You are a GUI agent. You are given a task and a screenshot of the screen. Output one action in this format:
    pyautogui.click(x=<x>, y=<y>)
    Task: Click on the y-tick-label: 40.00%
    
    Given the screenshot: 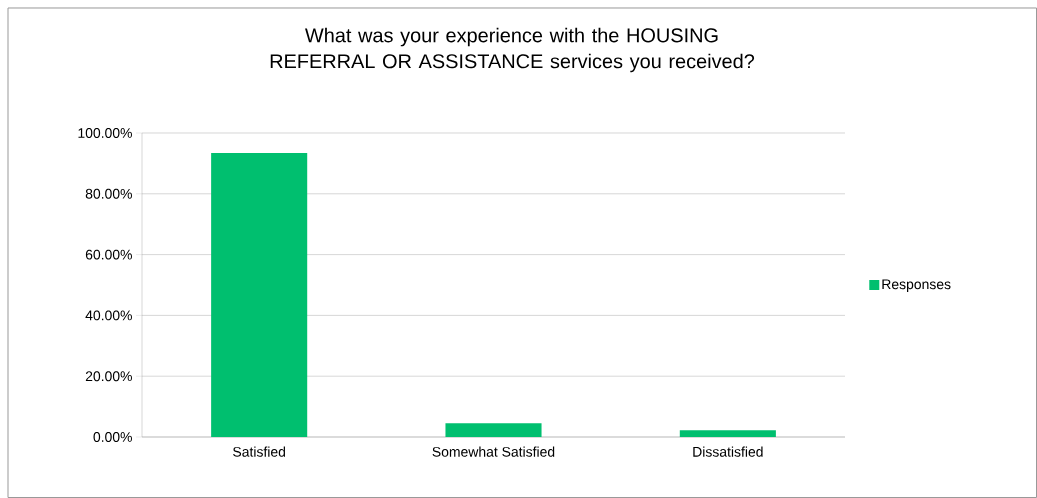 What is the action you would take?
    pyautogui.click(x=108, y=315)
    